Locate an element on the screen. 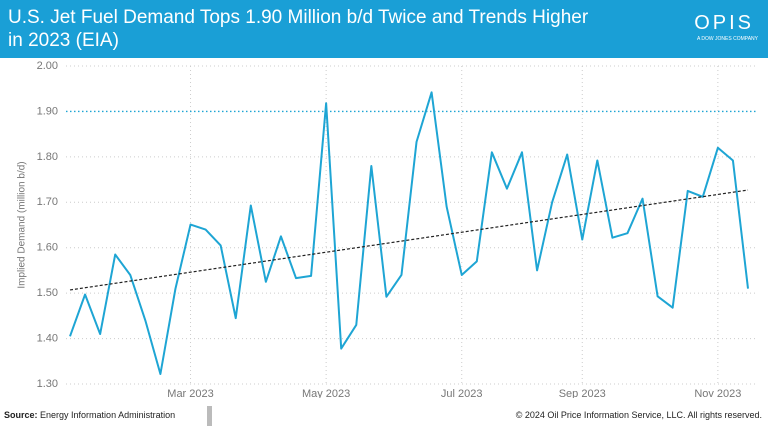 The height and width of the screenshot is (429, 768). y-tick-label: 1.50 is located at coordinates (47, 293).